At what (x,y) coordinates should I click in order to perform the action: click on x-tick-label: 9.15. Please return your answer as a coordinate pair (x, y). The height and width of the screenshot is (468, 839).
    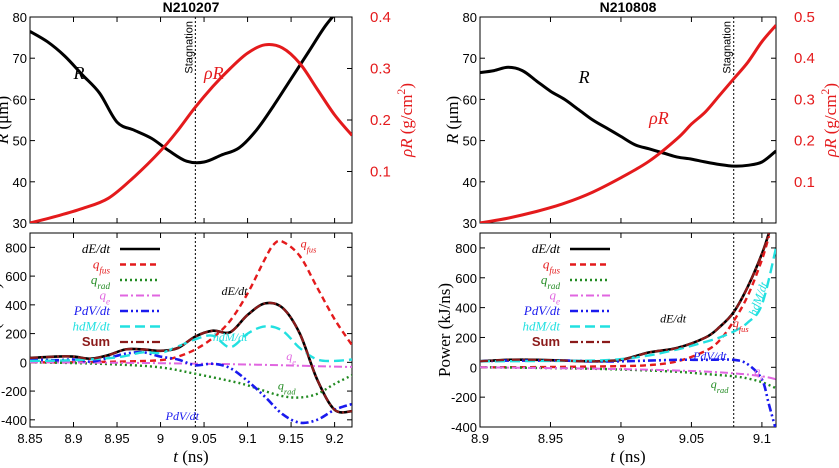
    Looking at the image, I should click on (290, 438).